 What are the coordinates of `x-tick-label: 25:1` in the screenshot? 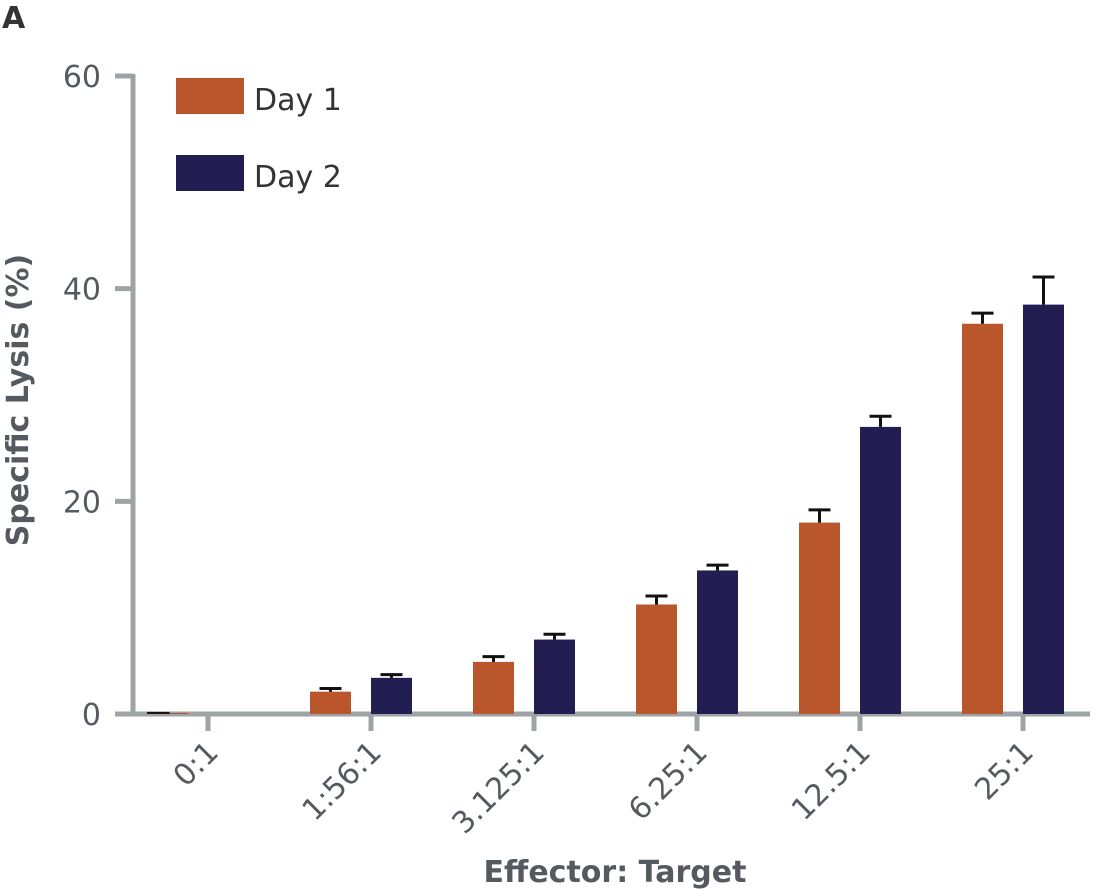 It's located at (1004, 771).